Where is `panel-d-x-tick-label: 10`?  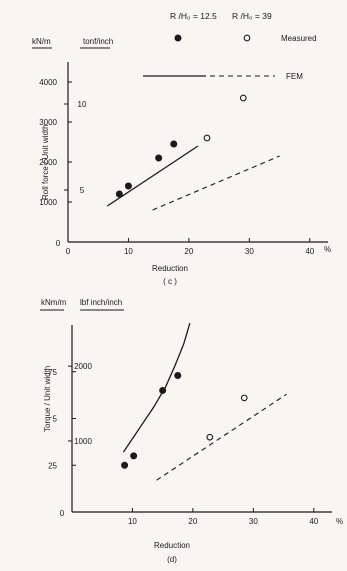 panel-d-x-tick-label: 10 is located at coordinates (132, 521).